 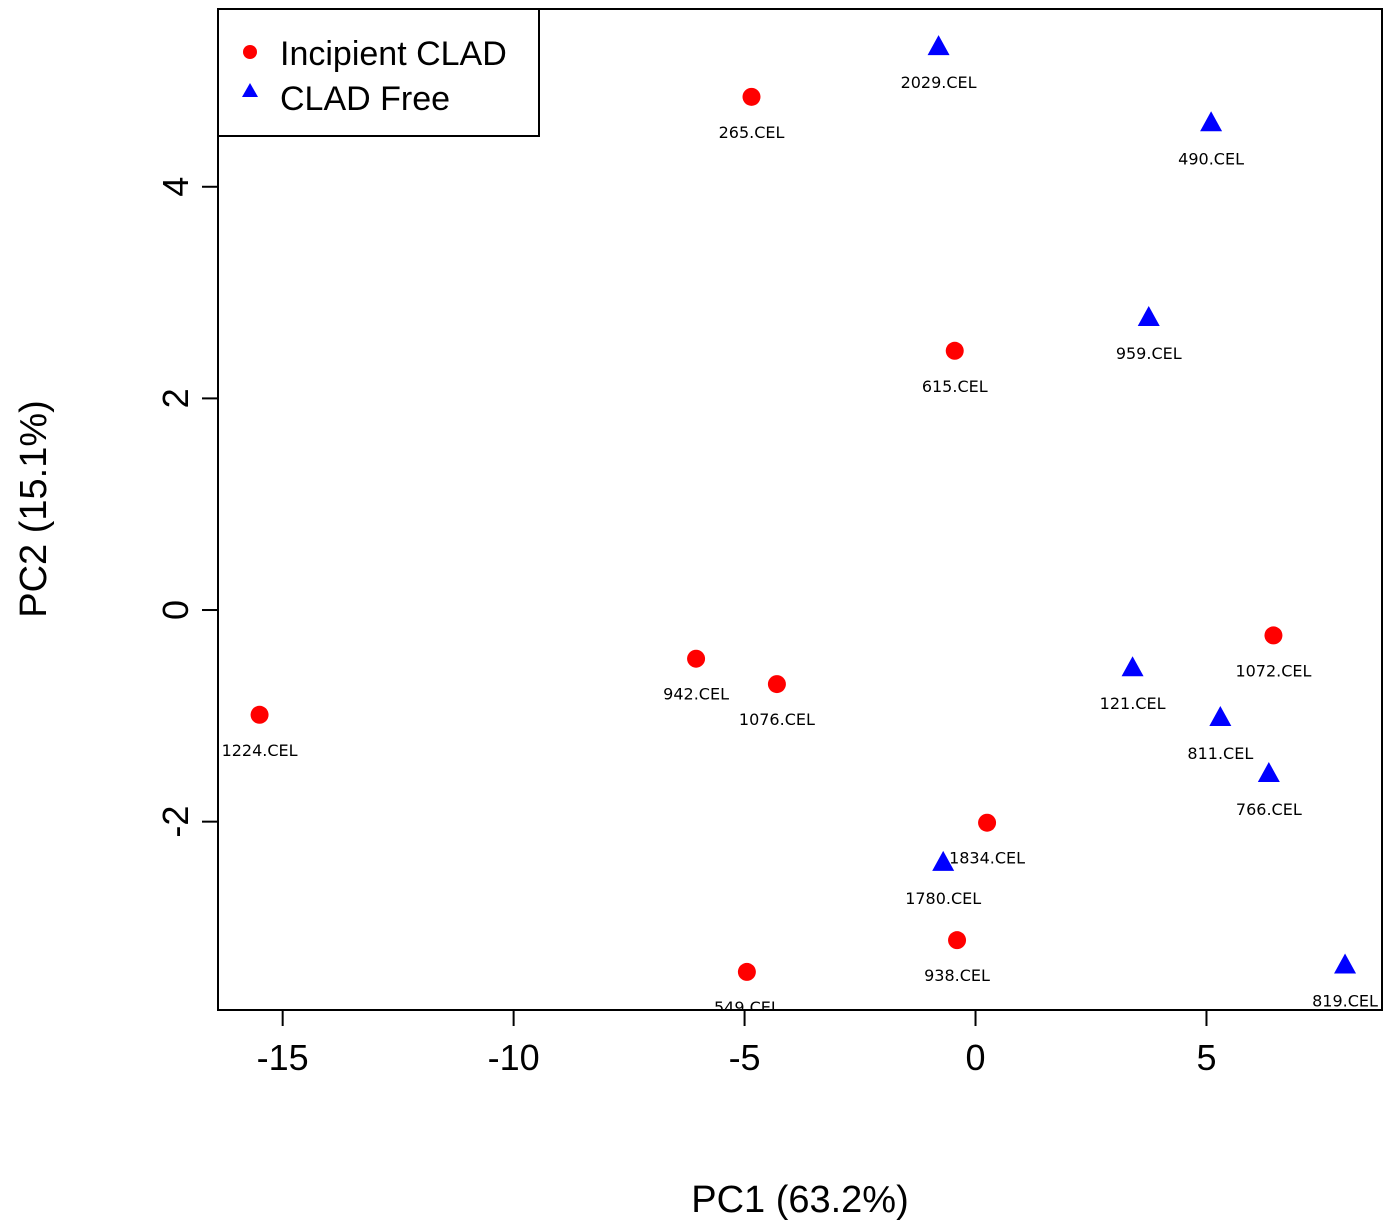 I want to click on point-label-1076-cel: 1076.CEL, so click(x=777, y=719).